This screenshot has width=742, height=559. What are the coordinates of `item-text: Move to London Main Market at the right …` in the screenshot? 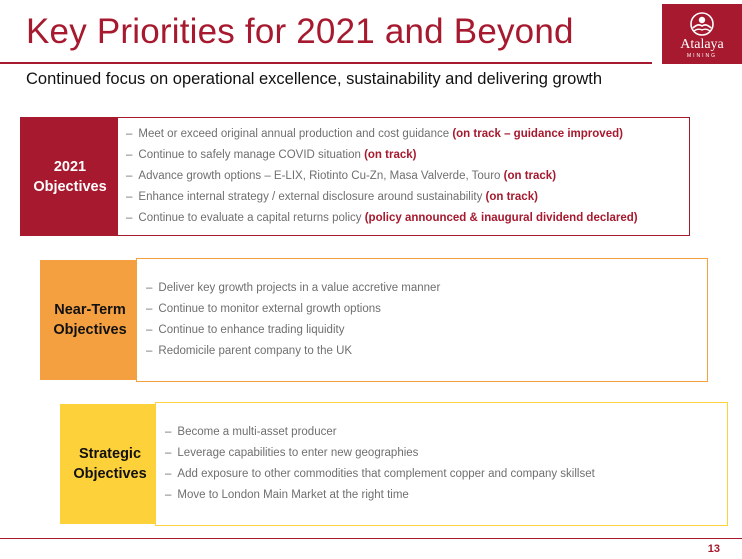 It's located at (293, 495).